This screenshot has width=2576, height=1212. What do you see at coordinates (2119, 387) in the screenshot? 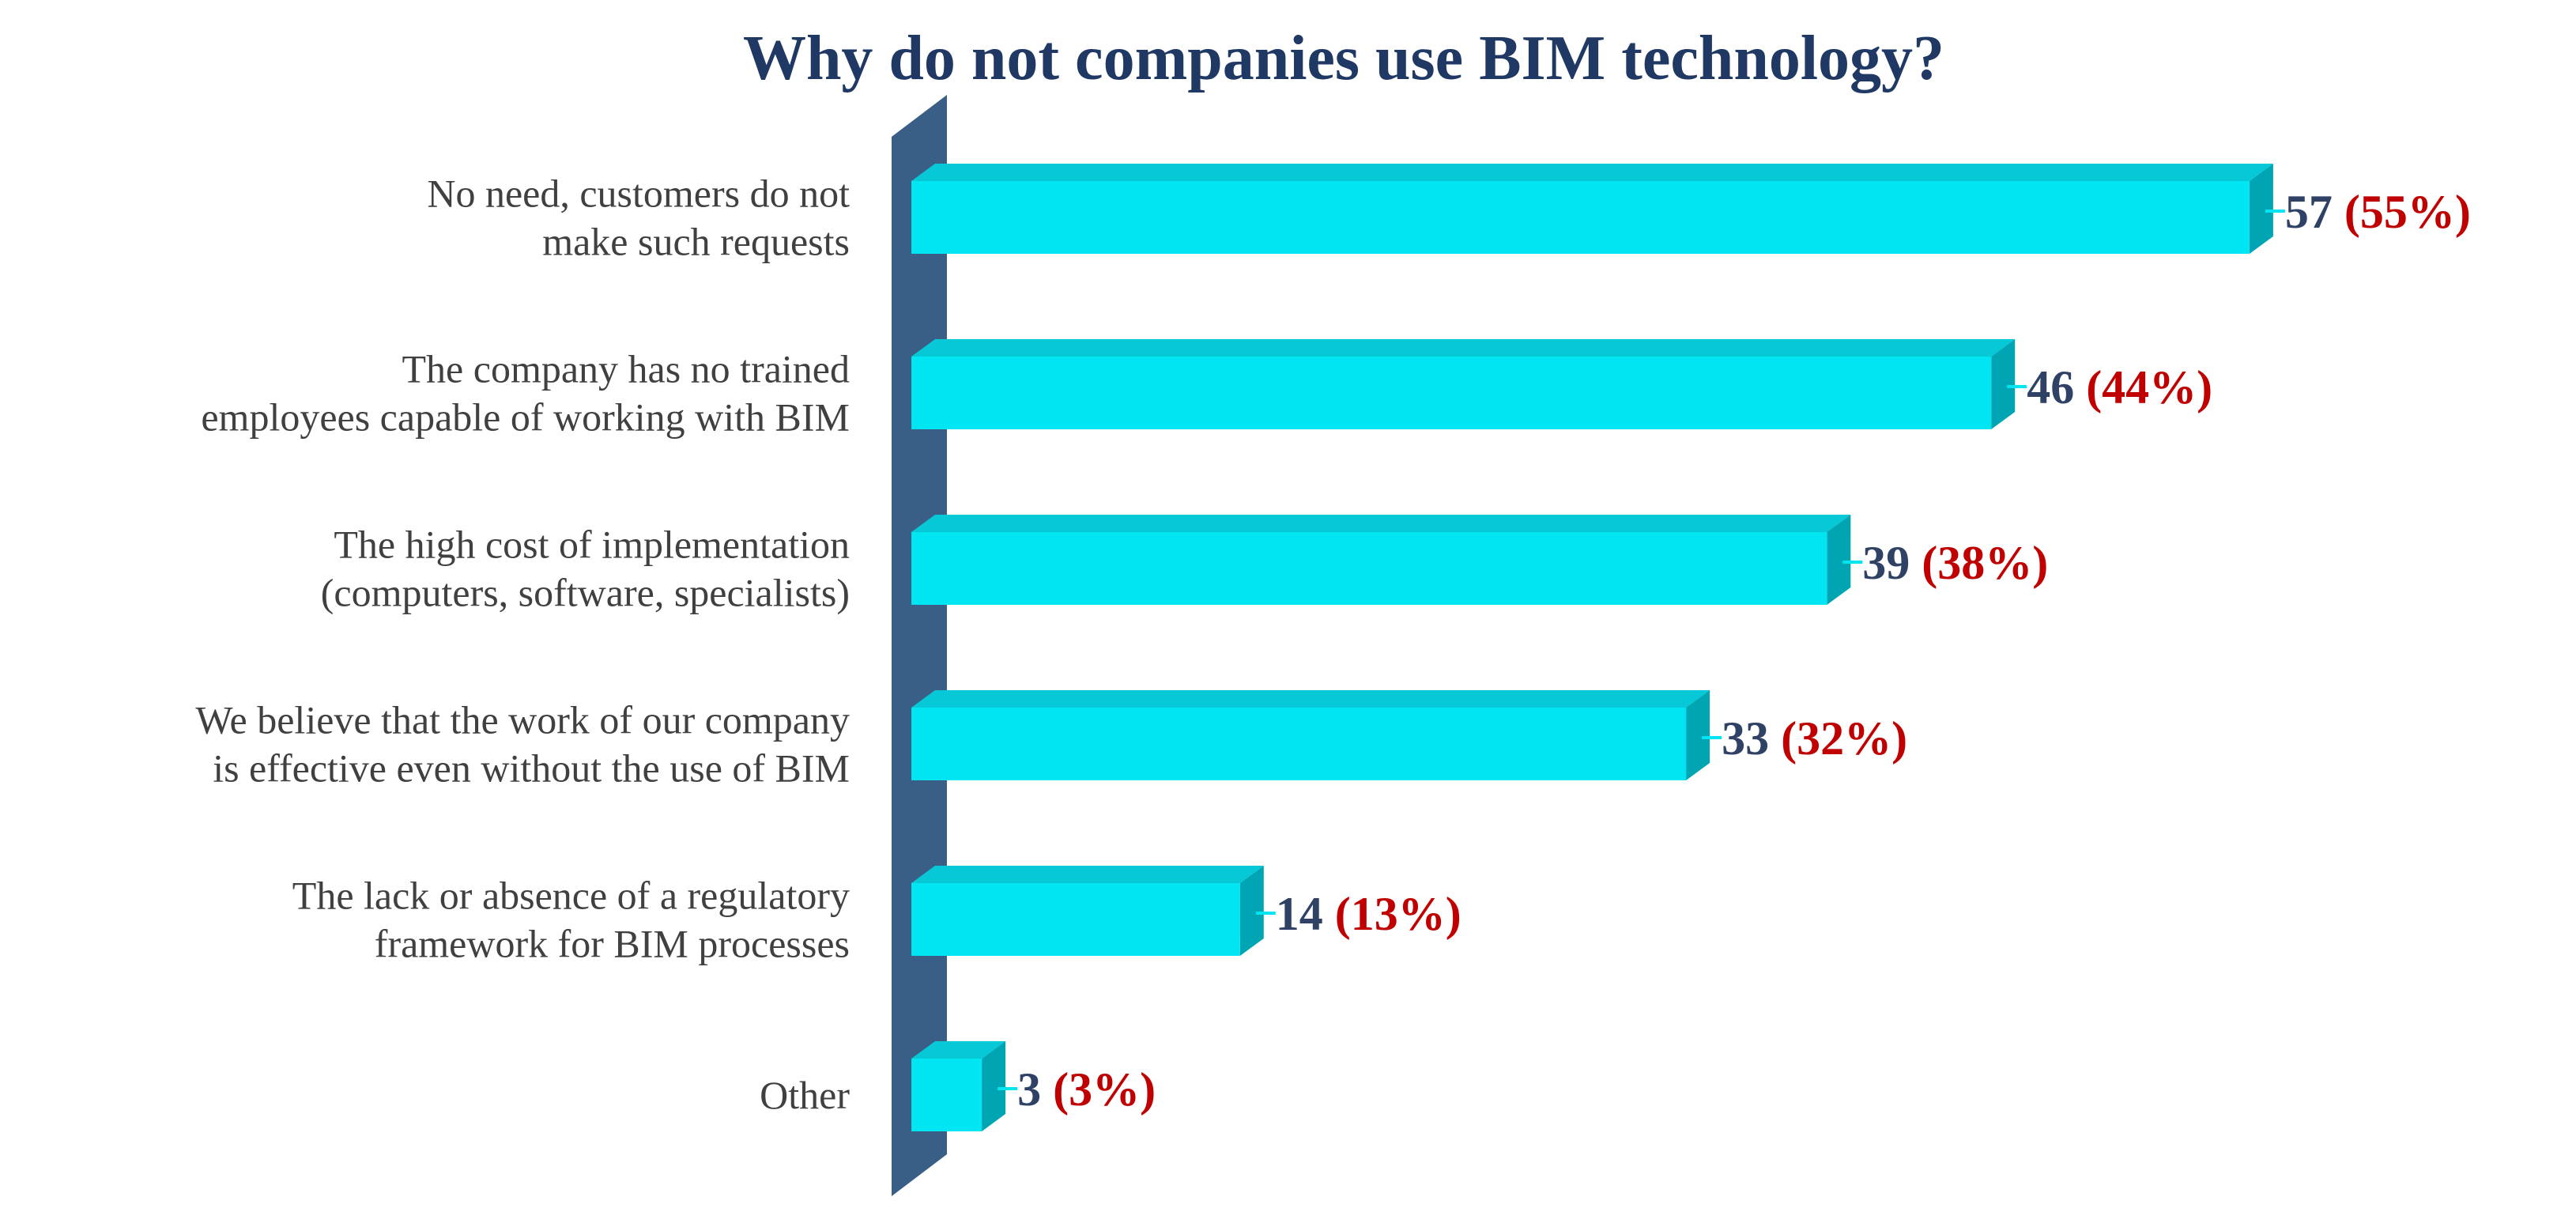
I see `value-label: 46 (44%)` at bounding box center [2119, 387].